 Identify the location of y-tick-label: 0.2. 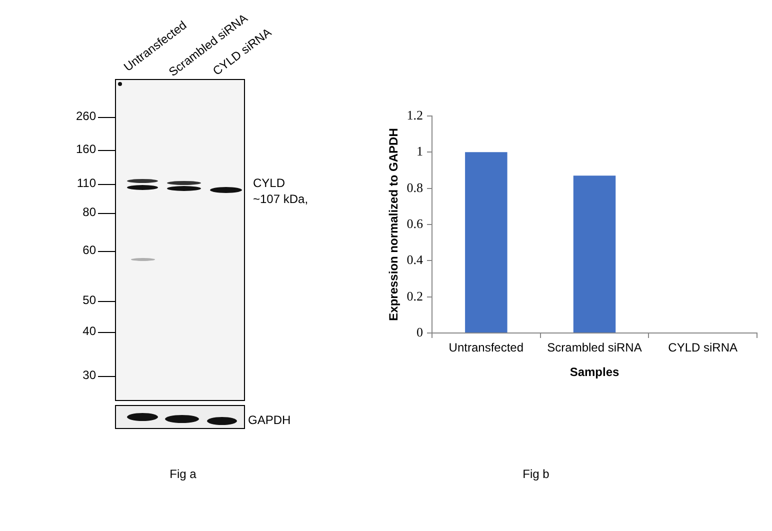
(414, 296).